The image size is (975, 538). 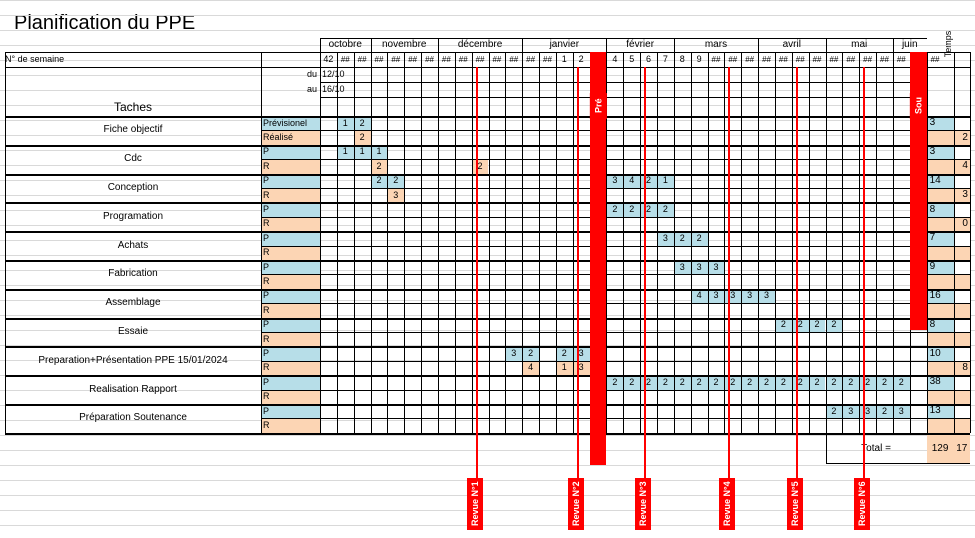 I want to click on plan-total: 8, so click(x=940, y=209).